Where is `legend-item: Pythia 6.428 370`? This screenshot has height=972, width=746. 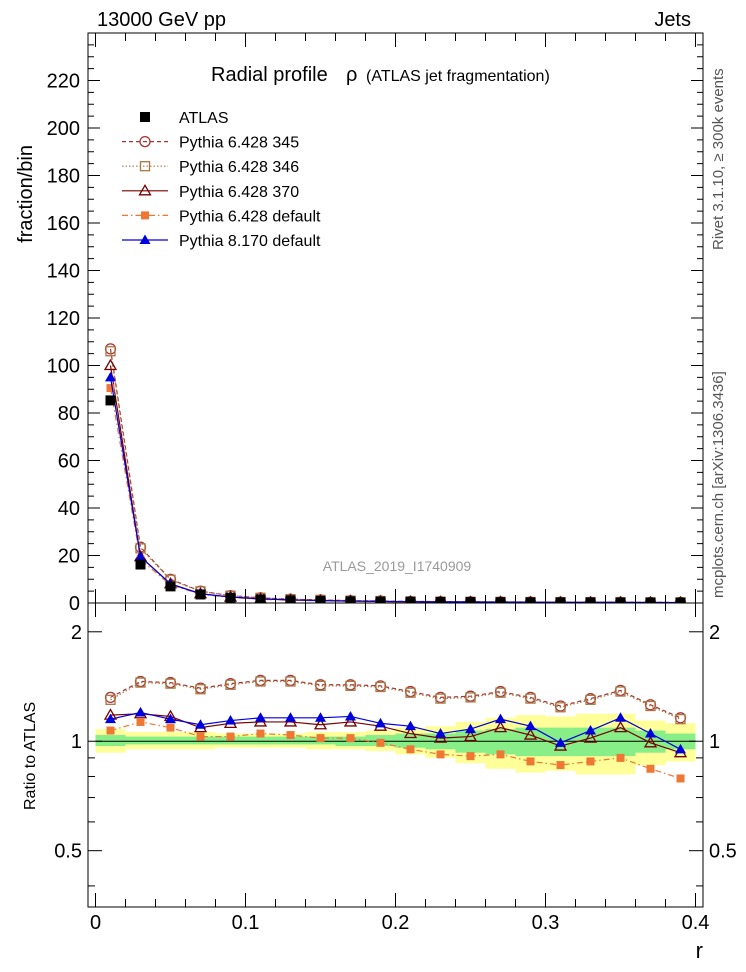
legend-item: Pythia 6.428 370 is located at coordinates (210, 192).